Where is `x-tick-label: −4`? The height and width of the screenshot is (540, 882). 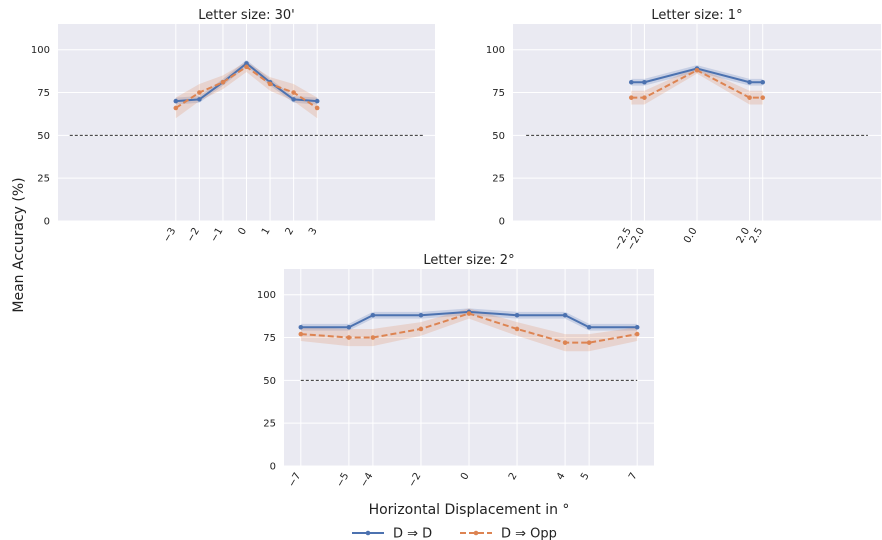 x-tick-label: −4 is located at coordinates (367, 480).